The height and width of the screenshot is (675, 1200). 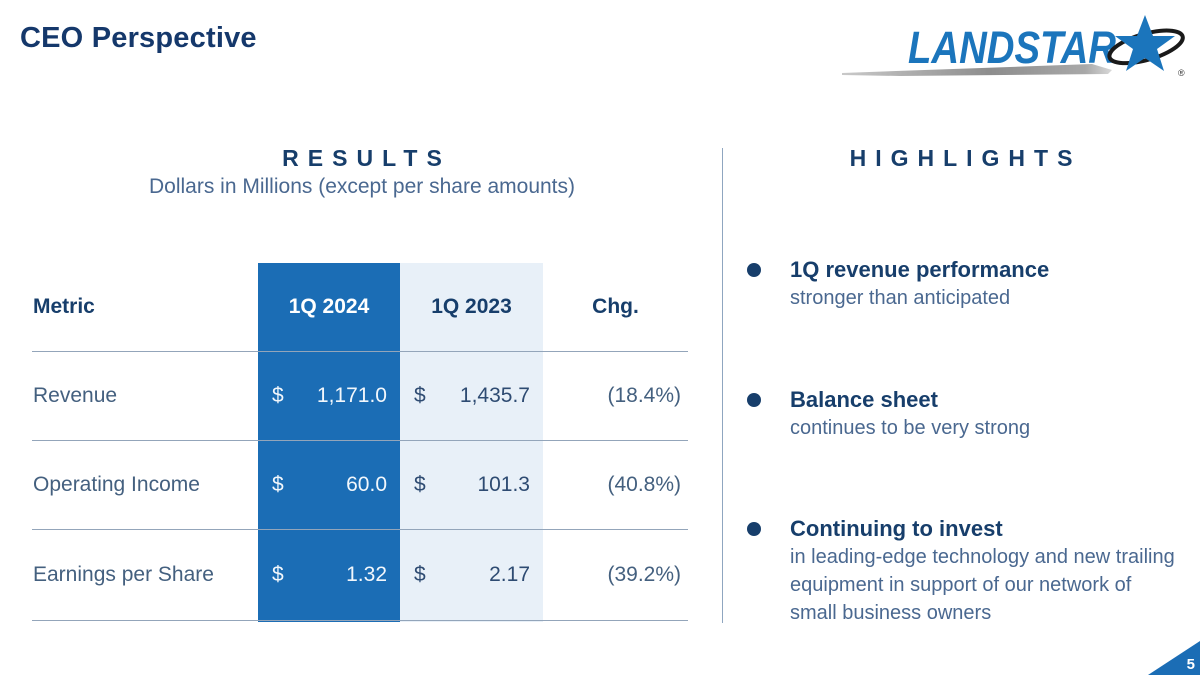 What do you see at coordinates (503, 484) in the screenshot?
I see `value-1q2023: 101.3` at bounding box center [503, 484].